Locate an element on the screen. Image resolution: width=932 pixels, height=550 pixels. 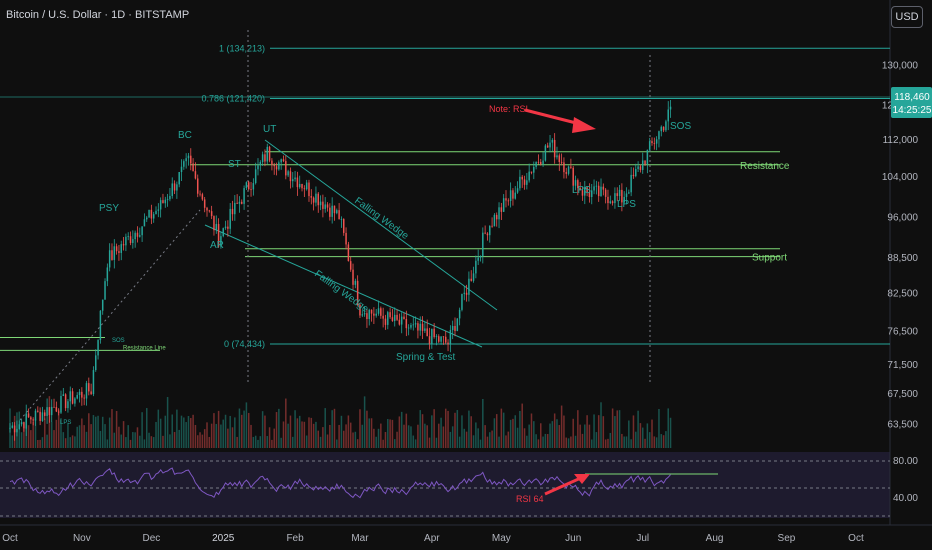
rsi-pane is located at coordinates (445, 485).